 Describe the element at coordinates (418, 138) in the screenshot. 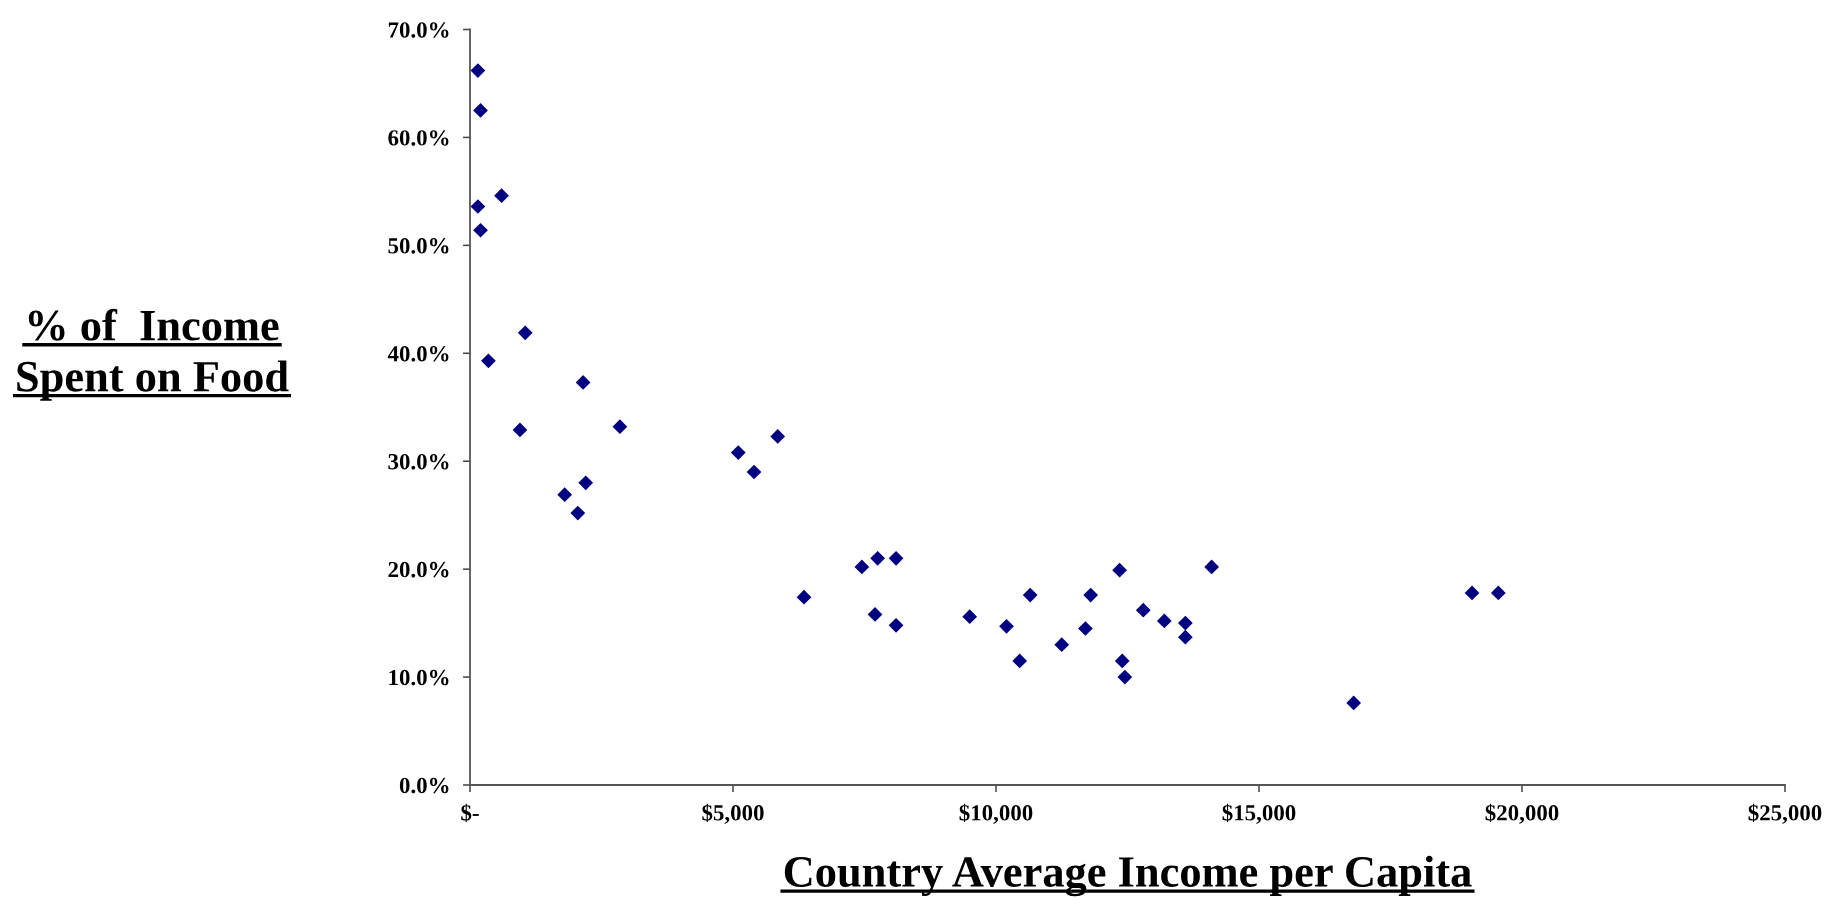

I see `y-tick-label: 60.0%` at that location.